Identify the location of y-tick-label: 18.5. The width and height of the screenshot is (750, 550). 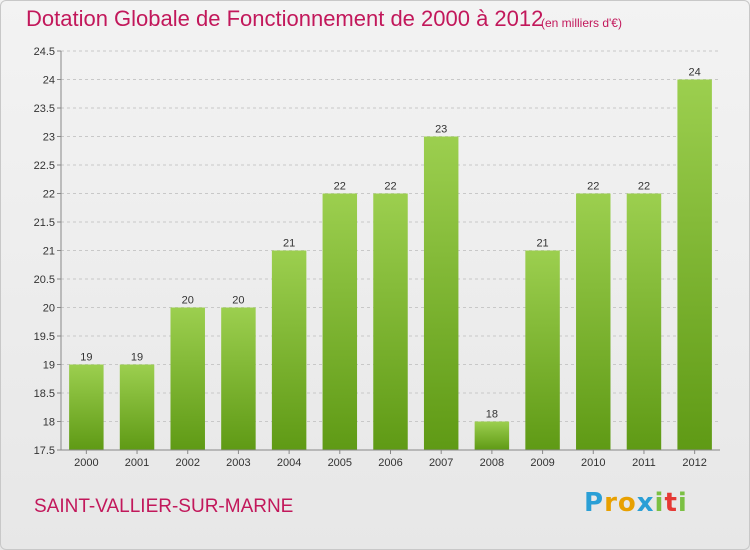
(44, 394).